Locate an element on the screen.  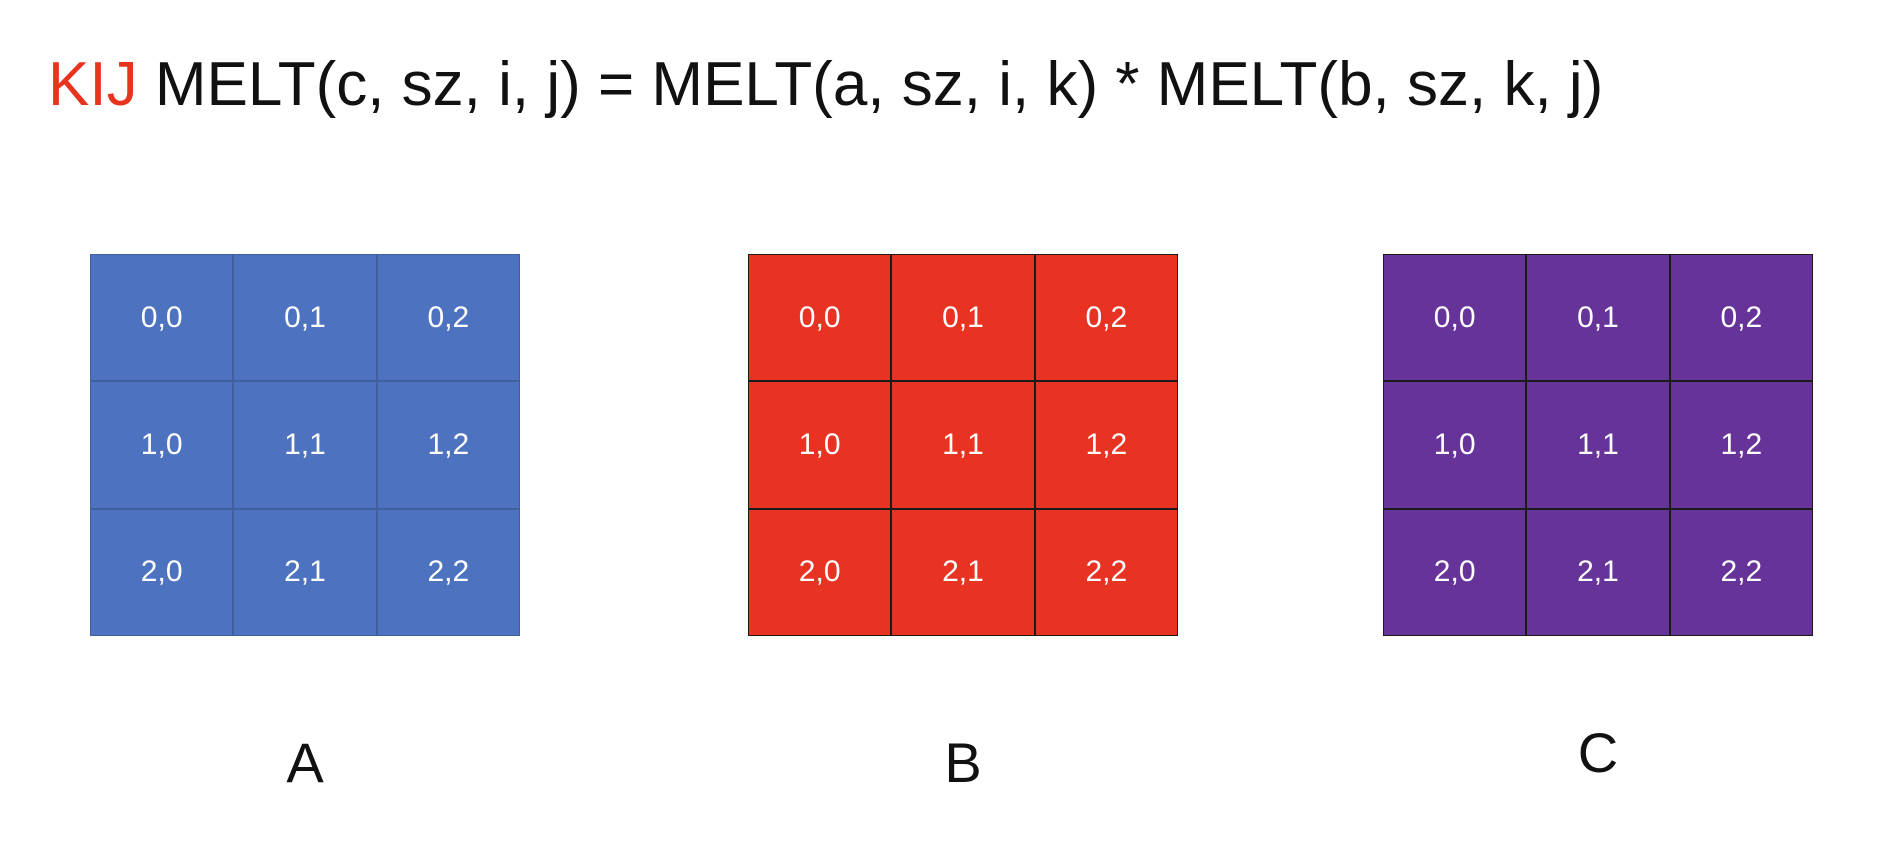
matrix-c-cell: 1,1 is located at coordinates (1598, 445).